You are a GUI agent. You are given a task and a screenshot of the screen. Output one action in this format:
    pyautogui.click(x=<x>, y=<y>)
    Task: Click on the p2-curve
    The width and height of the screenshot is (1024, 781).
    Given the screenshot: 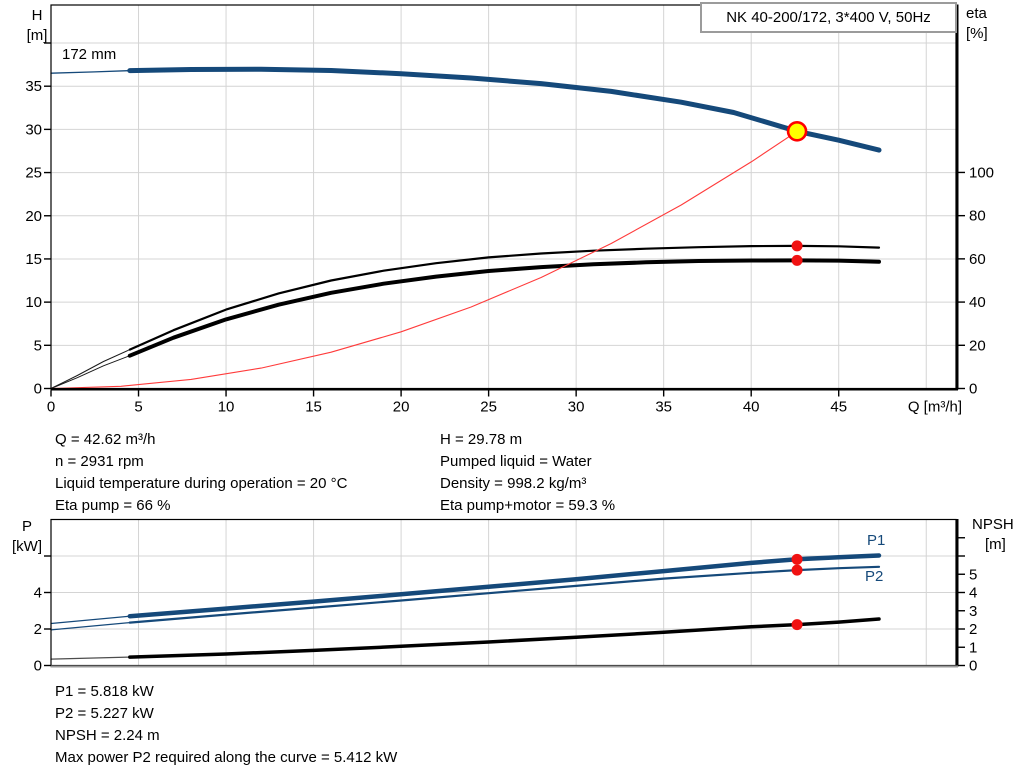 What is the action you would take?
    pyautogui.click(x=504, y=594)
    